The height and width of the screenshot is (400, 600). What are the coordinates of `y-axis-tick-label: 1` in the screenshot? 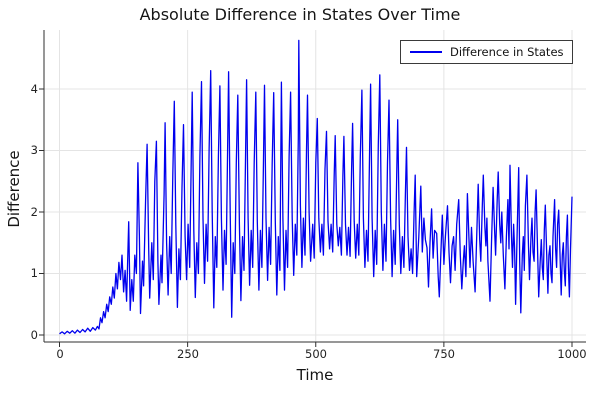 It's located at (34, 273).